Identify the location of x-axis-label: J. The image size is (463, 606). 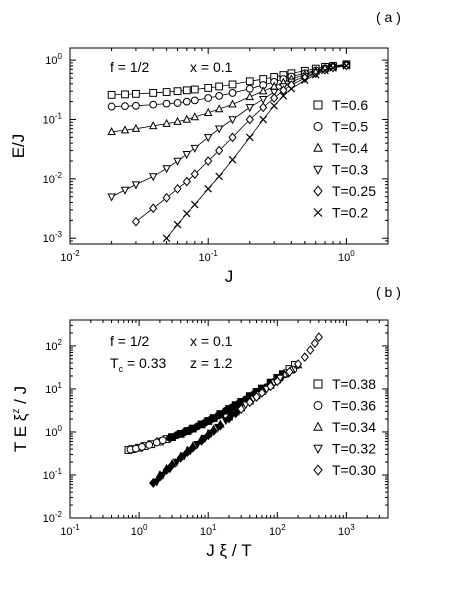
(229, 276).